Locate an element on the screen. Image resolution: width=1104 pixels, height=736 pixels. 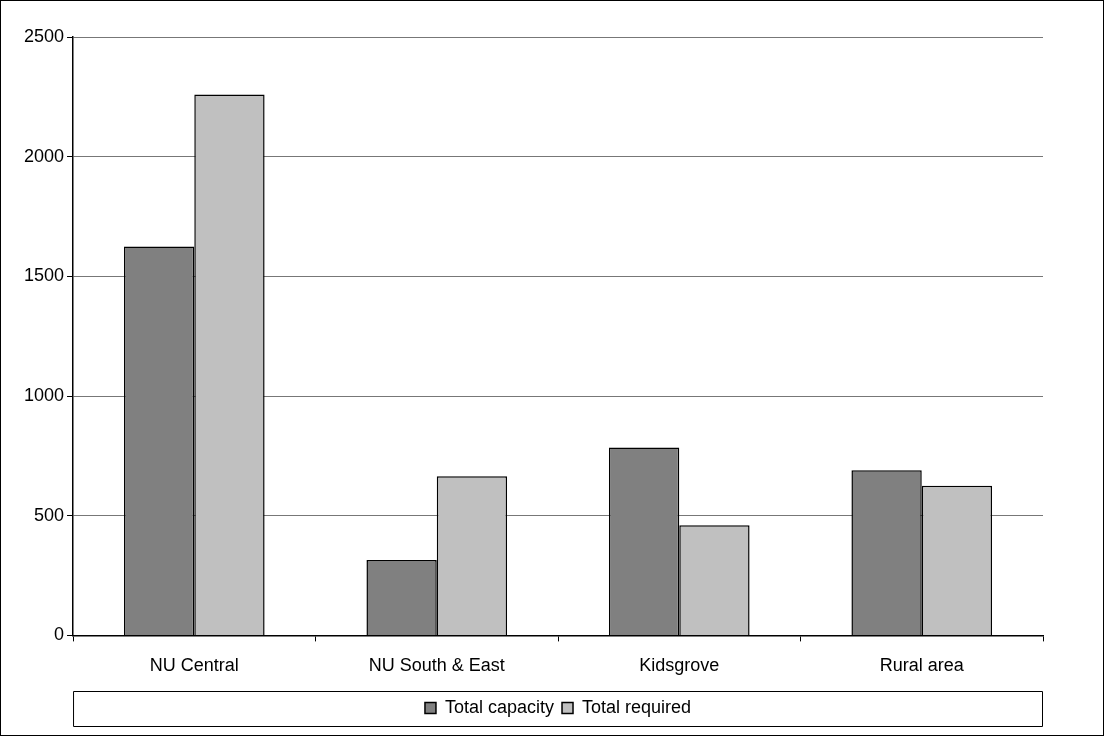
legend-label: Total required is located at coordinates (637, 706).